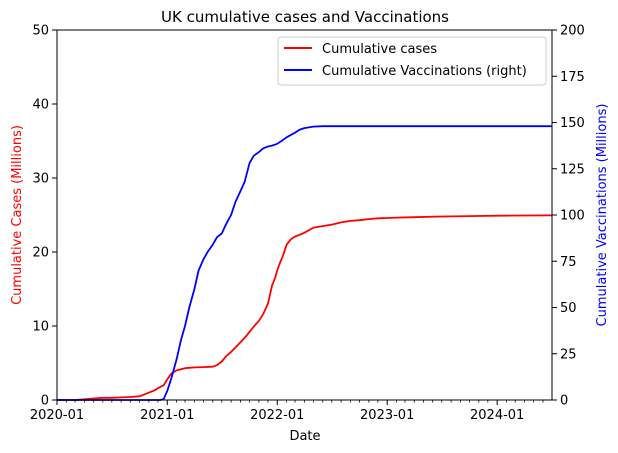 Image resolution: width=618 pixels, height=453 pixels. What do you see at coordinates (424, 71) in the screenshot?
I see `legend-label-vaccinations: Cumulative Vaccinations (right)` at bounding box center [424, 71].